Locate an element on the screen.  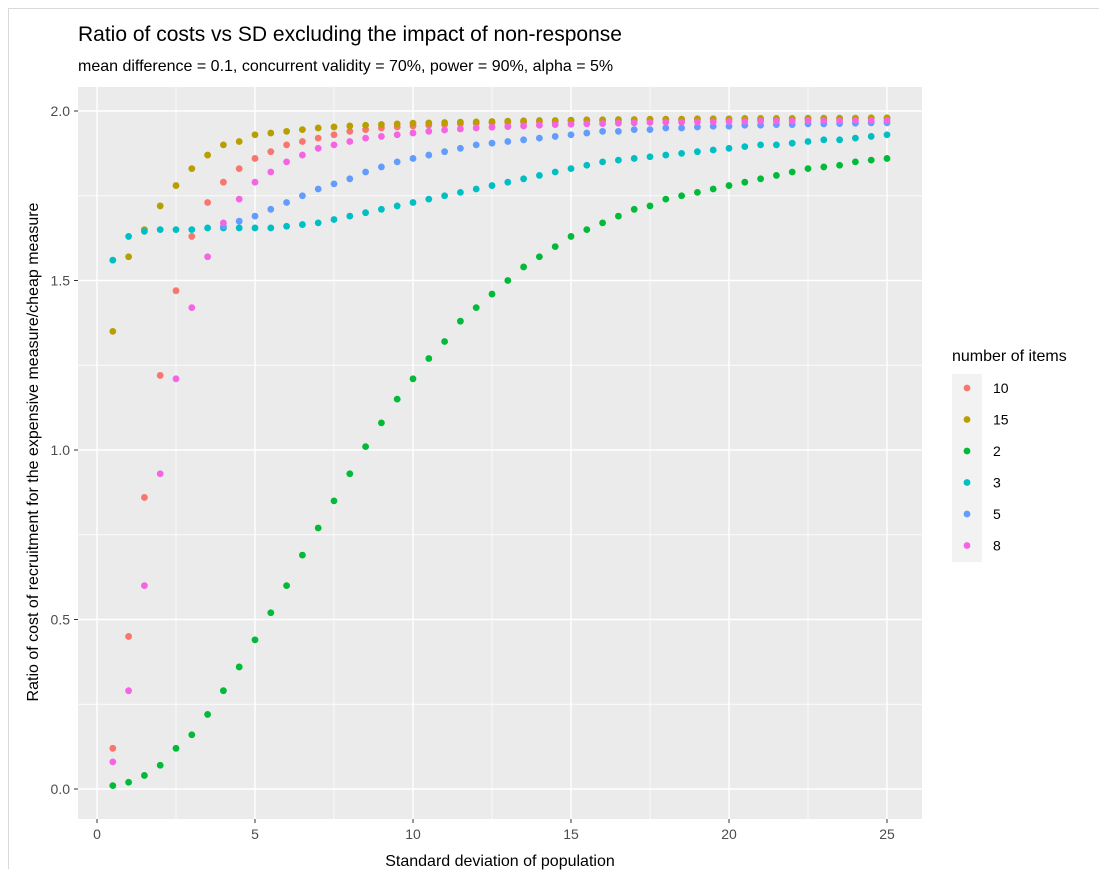
y-tick-label: 2.0 is located at coordinates (61, 111).